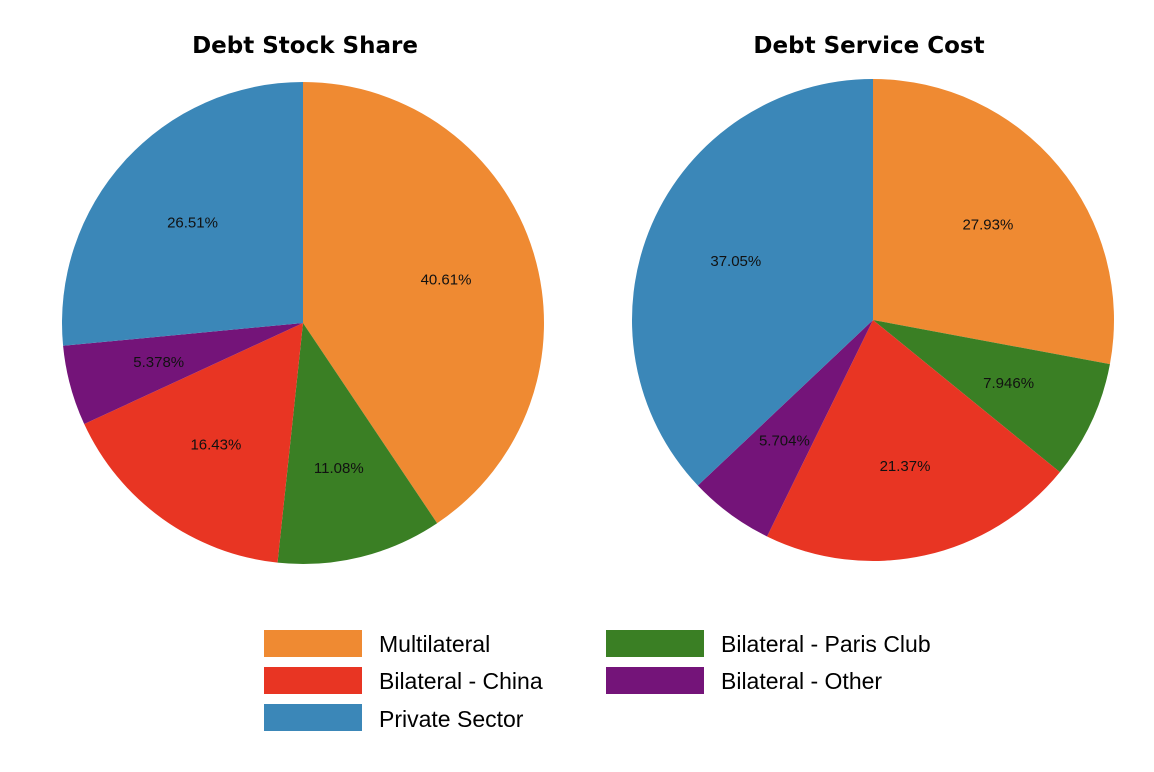 The height and width of the screenshot is (772, 1154). I want to click on legend-label: Bilateral - Paris Club, so click(826, 644).